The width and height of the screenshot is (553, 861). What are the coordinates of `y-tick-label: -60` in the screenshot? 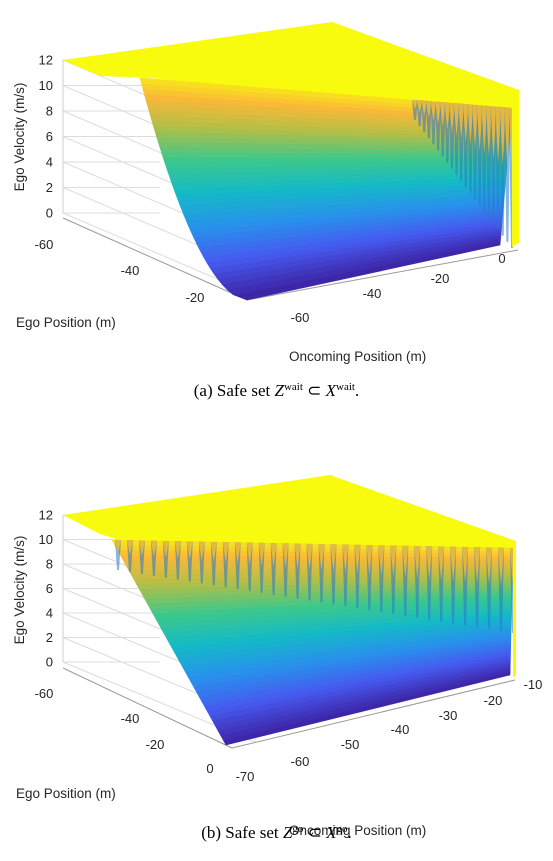 It's located at (44, 693).